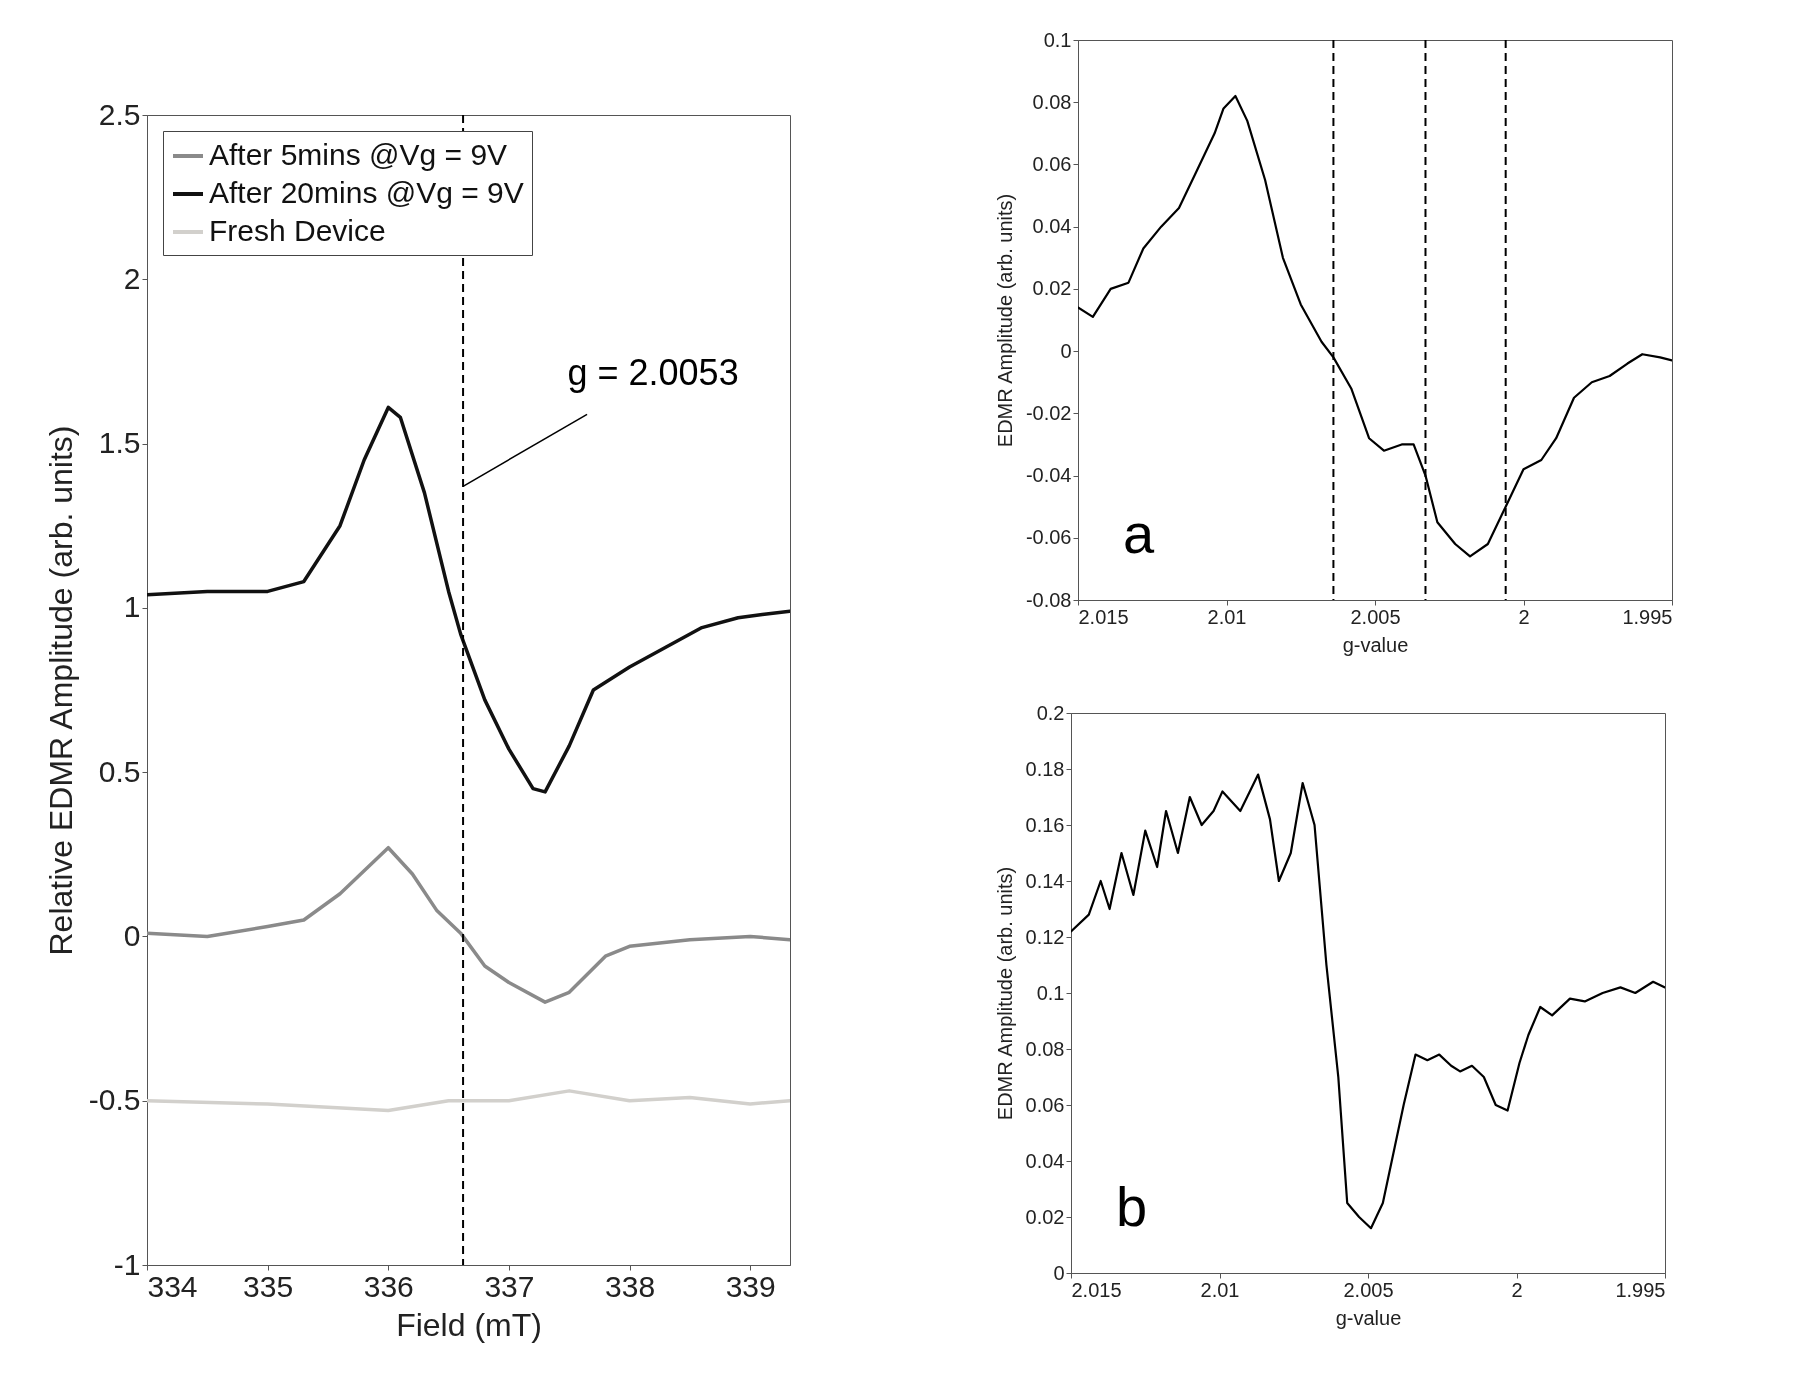 The height and width of the screenshot is (1376, 1795). Describe the element at coordinates (119, 771) in the screenshot. I see `y-tick-label: 0.5` at that location.